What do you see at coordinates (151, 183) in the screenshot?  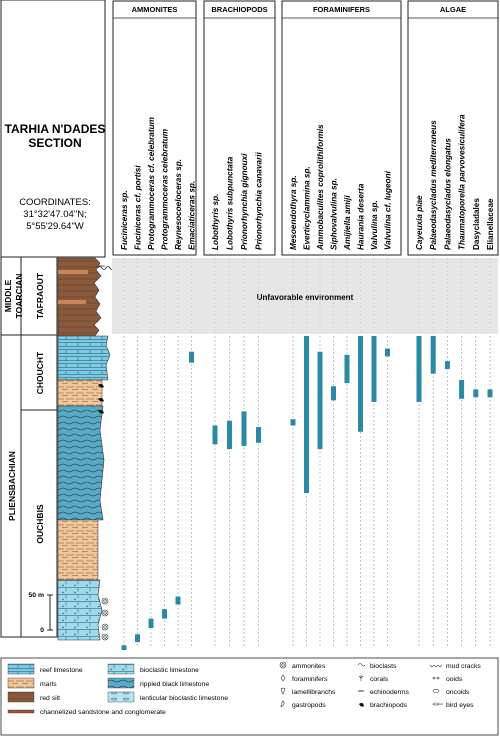 I see `taxon-label: Protogrammoceras cf. celebratum` at bounding box center [151, 183].